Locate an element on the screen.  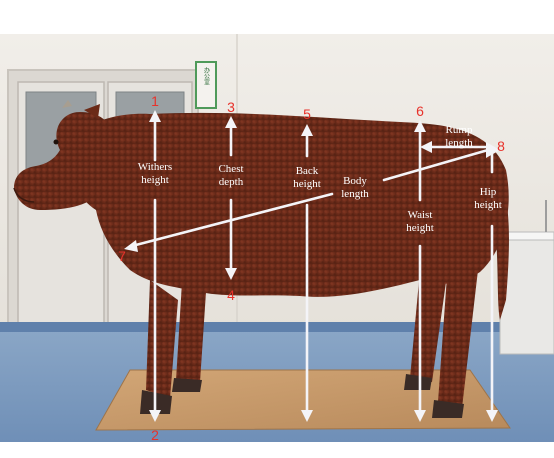
withers-height-arrowhead-bottom is located at coordinates (155, 416).